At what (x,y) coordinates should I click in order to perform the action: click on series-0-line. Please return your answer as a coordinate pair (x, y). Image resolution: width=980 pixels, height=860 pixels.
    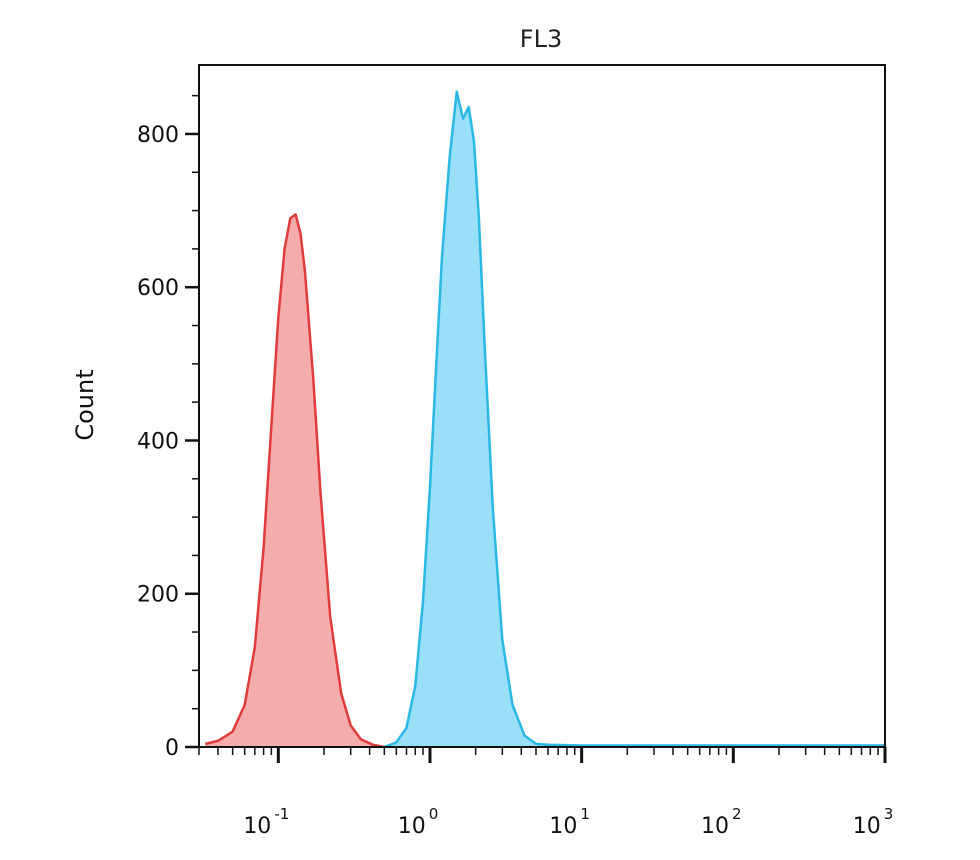
    Looking at the image, I should click on (295, 481).